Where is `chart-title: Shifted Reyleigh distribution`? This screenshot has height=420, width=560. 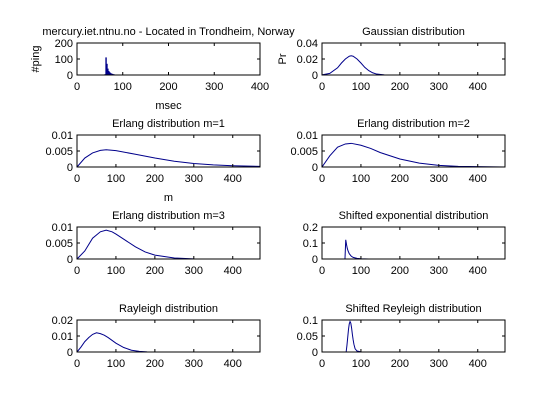 chart-title: Shifted Reyleigh distribution is located at coordinates (413, 309).